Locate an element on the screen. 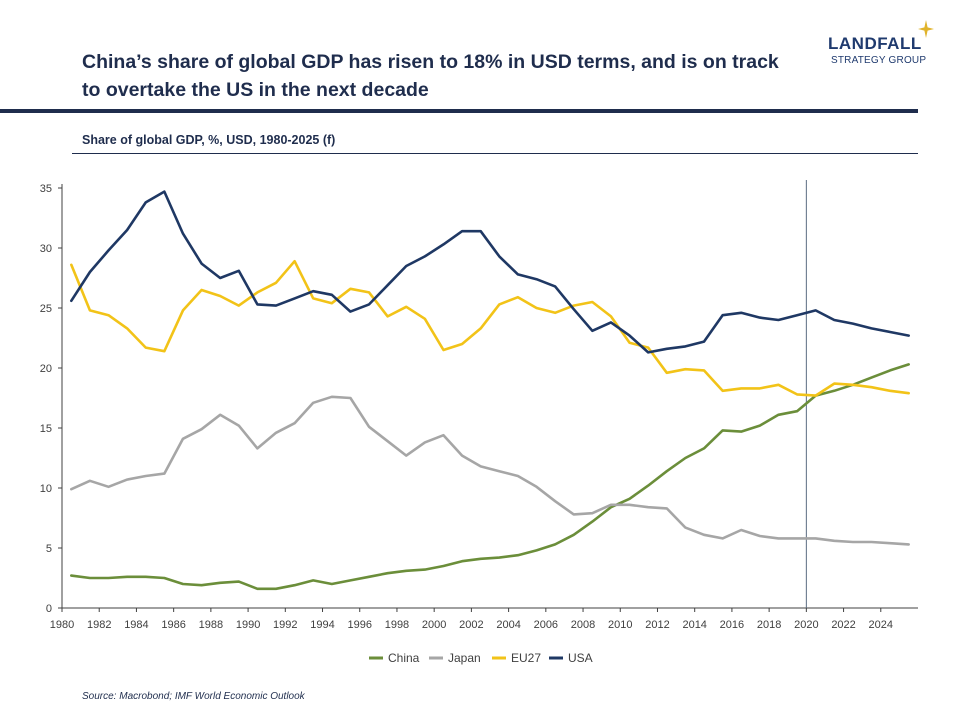  x-tick-label: 2004 is located at coordinates (508, 625).